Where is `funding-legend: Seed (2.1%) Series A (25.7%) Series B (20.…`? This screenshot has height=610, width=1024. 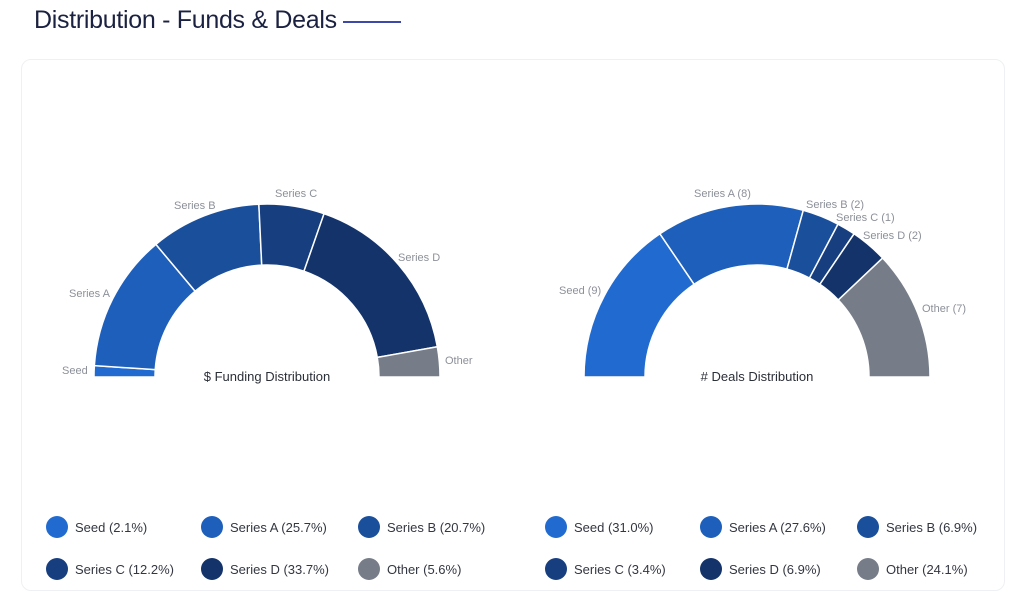 funding-legend: Seed (2.1%) Series A (25.7%) Series B (20.… is located at coordinates (282, 548).